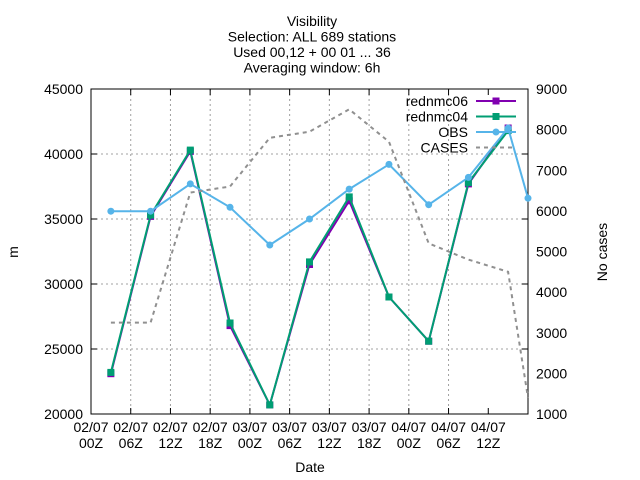 The image size is (640, 480). I want to click on chart-title-line: Selection: ALL 689 stations, so click(312, 37).